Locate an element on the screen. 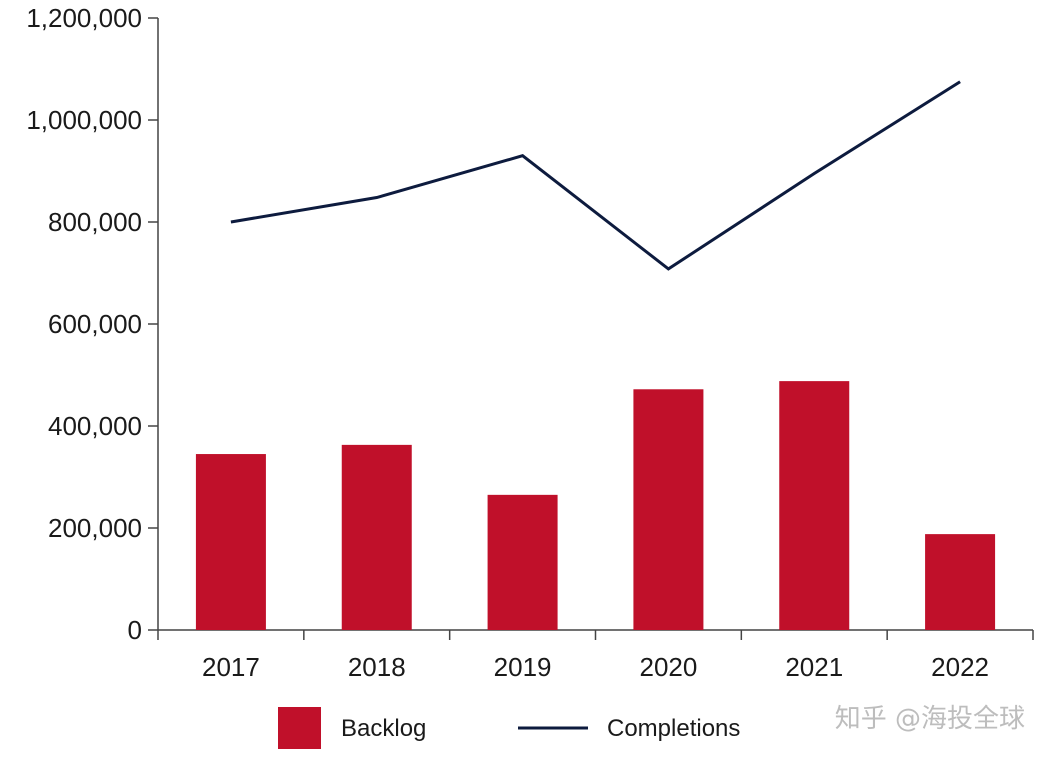  x-tick-label: 2017 is located at coordinates (231, 667).